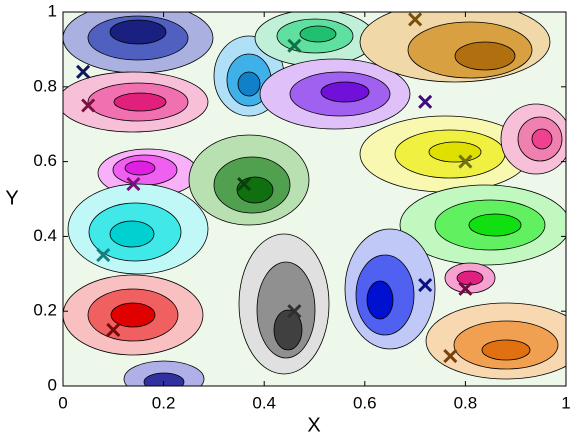 This screenshot has height=439, width=572. I want to click on y-tick-label: 0.8, so click(45, 85).